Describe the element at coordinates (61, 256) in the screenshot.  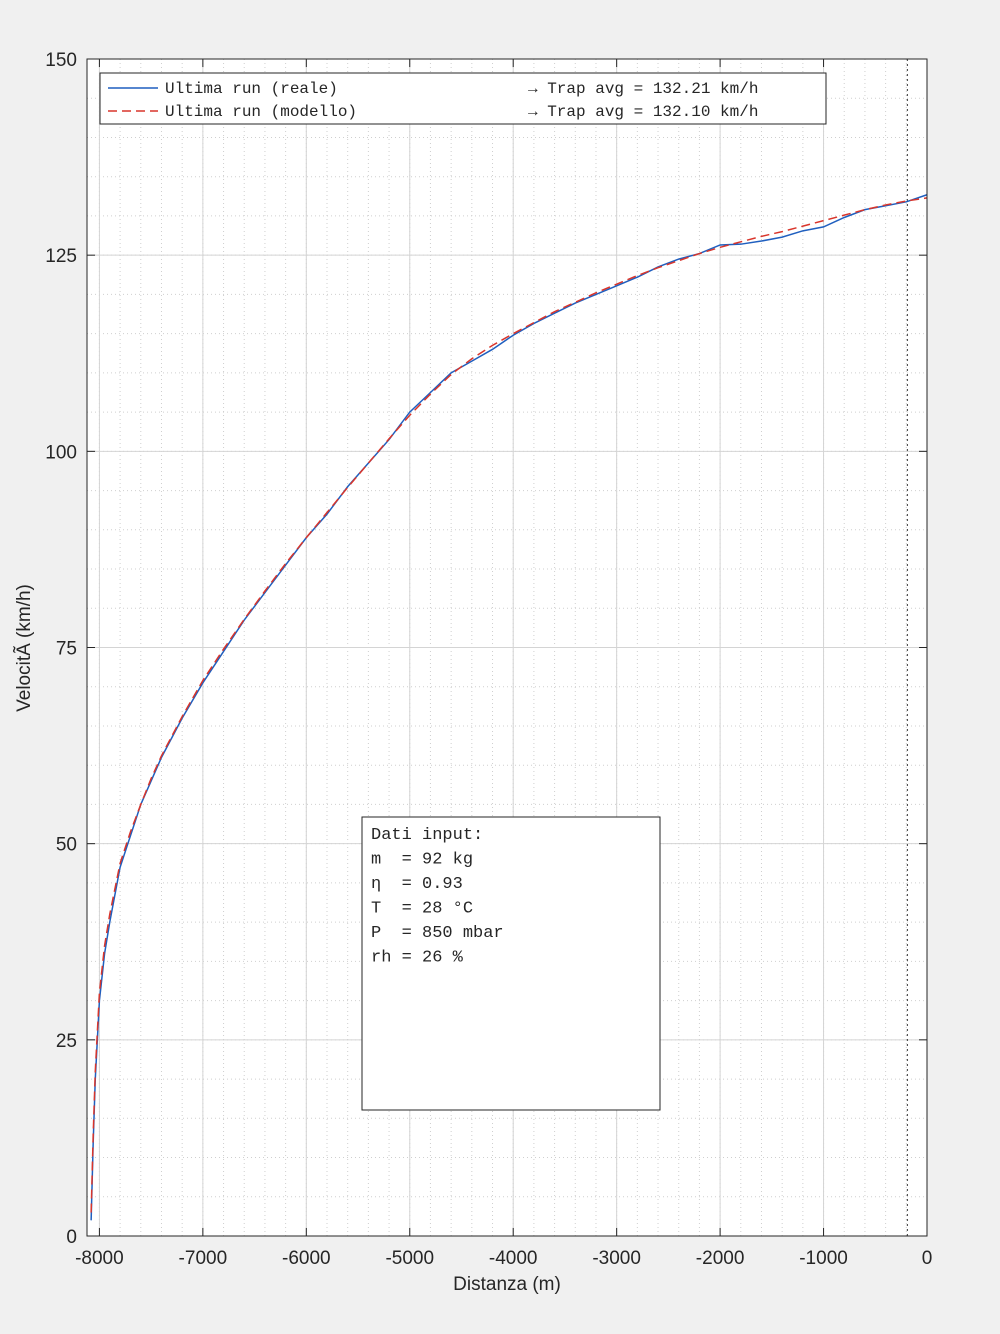
I see `y-tick-label: 125` at that location.